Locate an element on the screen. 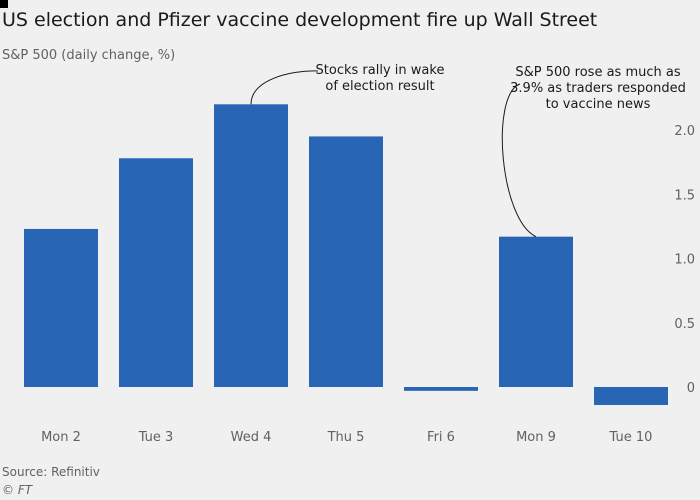 The height and width of the screenshot is (500, 700). annotation-text: 3.9% as traders responded is located at coordinates (598, 88).